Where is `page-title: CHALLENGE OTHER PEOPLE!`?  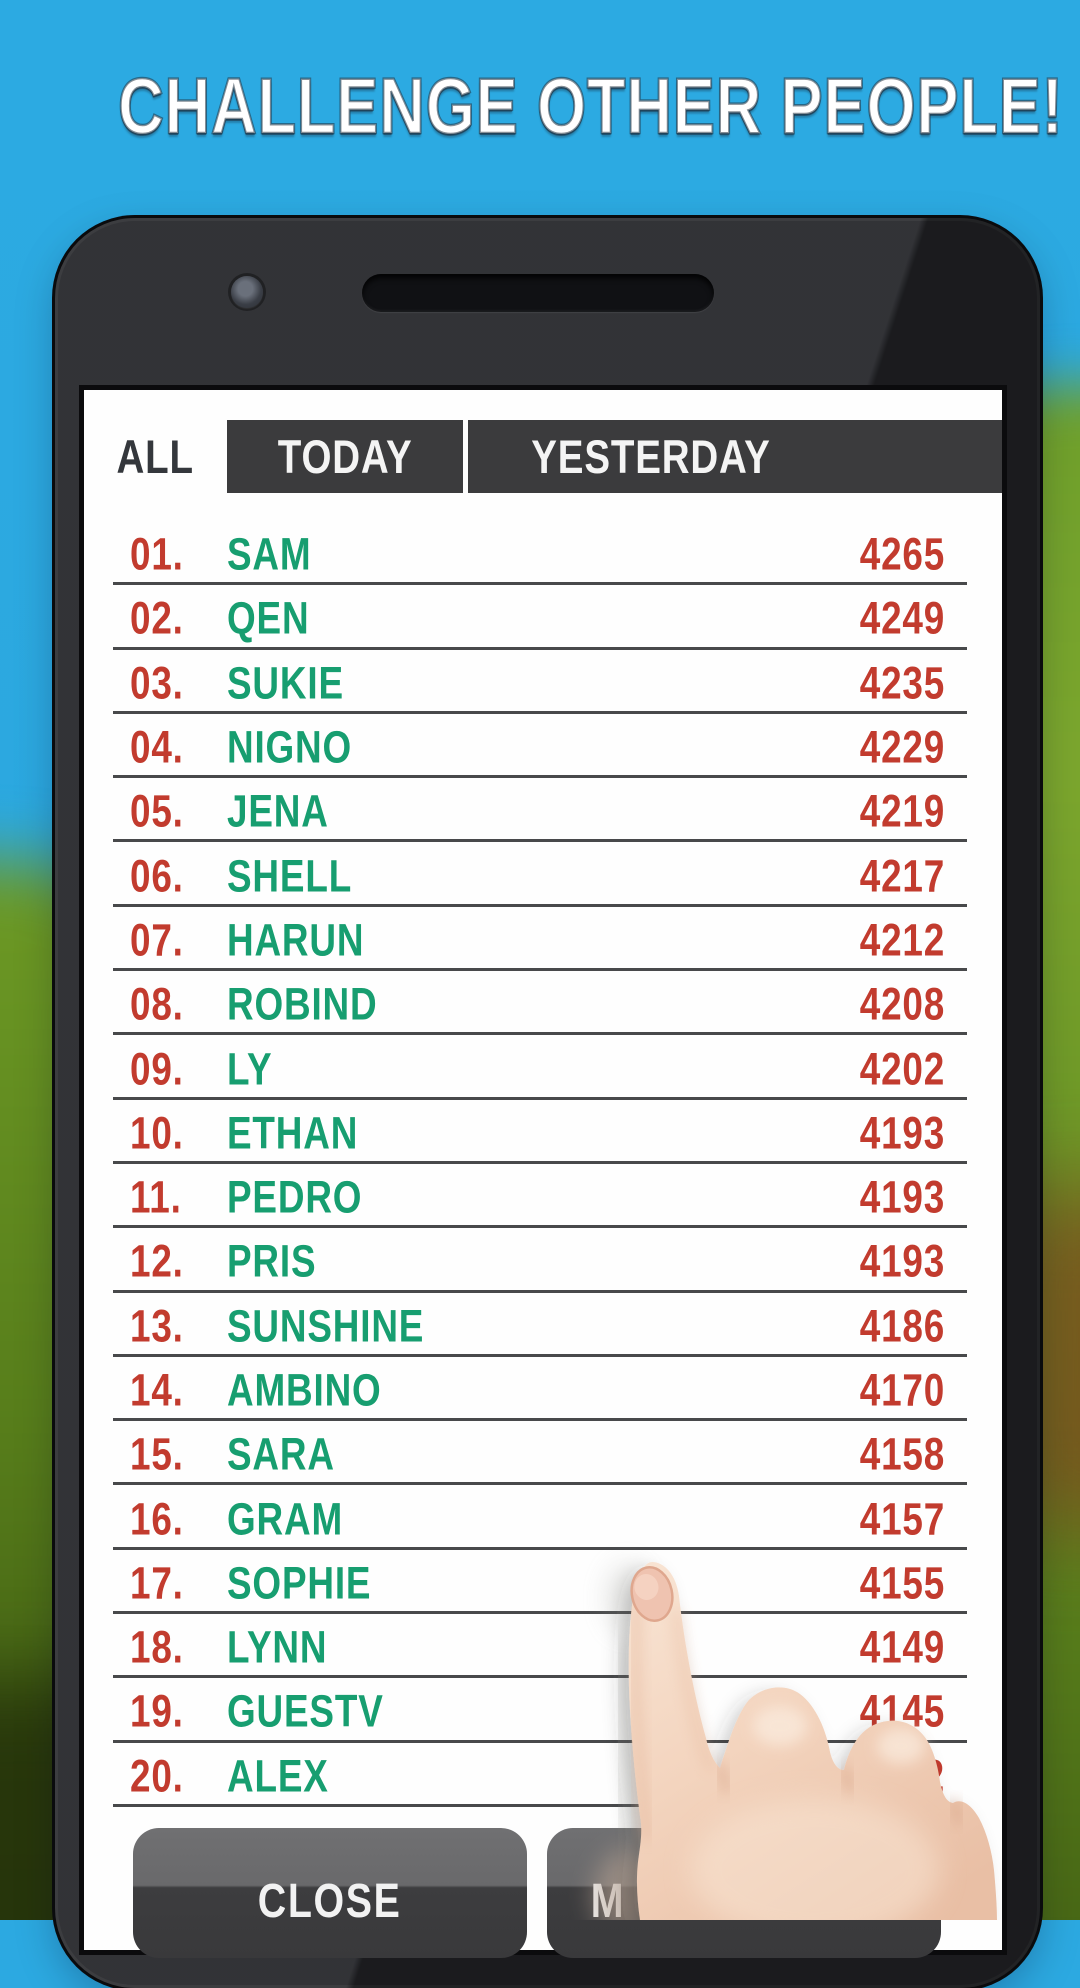
page-title: CHALLENGE OTHER PEOPLE! is located at coordinates (590, 106).